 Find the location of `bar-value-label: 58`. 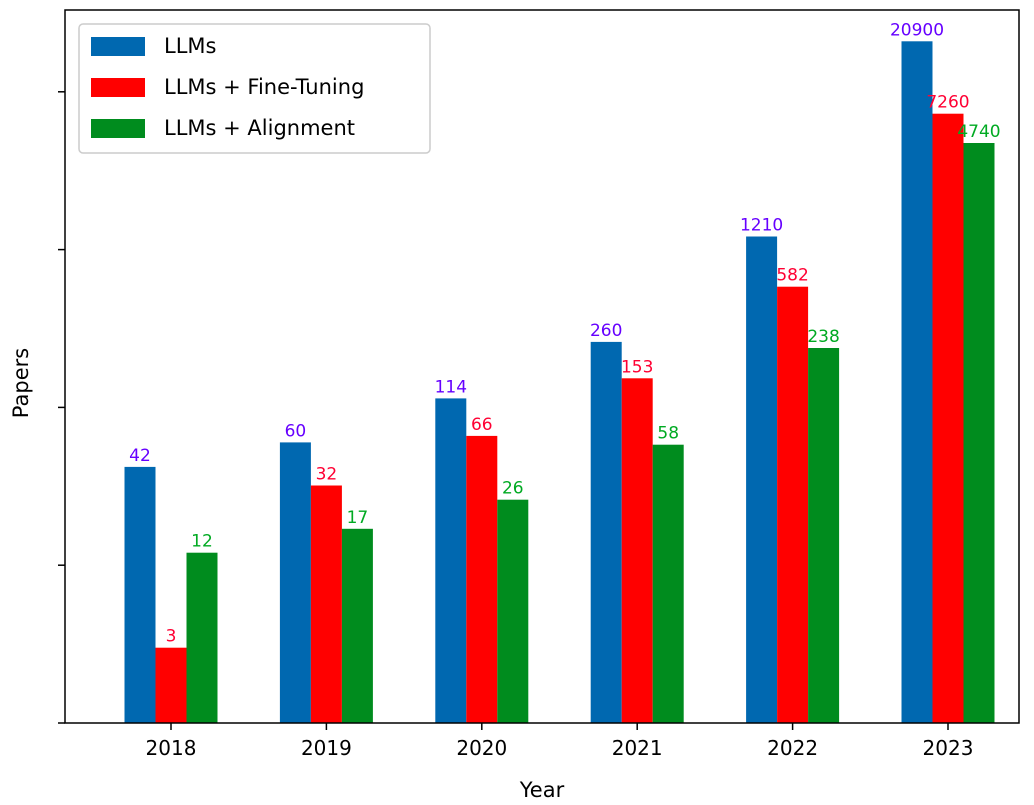

bar-value-label: 58 is located at coordinates (668, 434).